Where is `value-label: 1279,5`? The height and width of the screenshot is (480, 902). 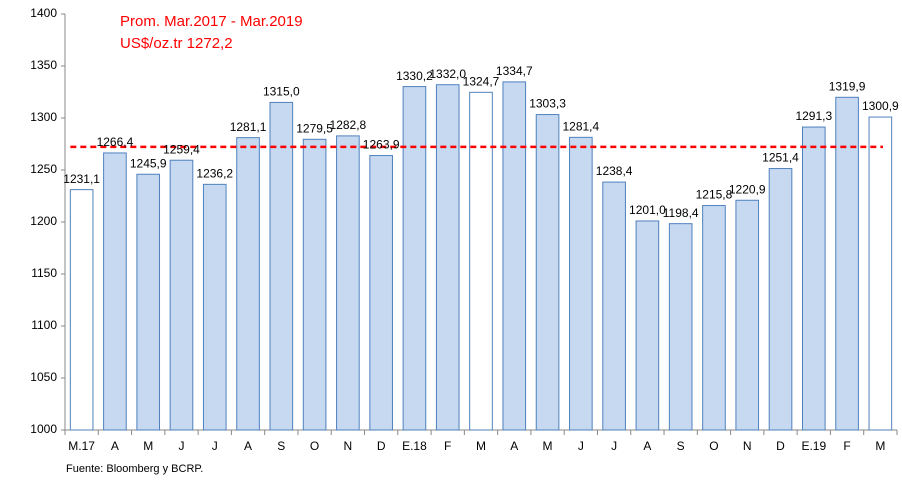
value-label: 1279,5 is located at coordinates (314, 128).